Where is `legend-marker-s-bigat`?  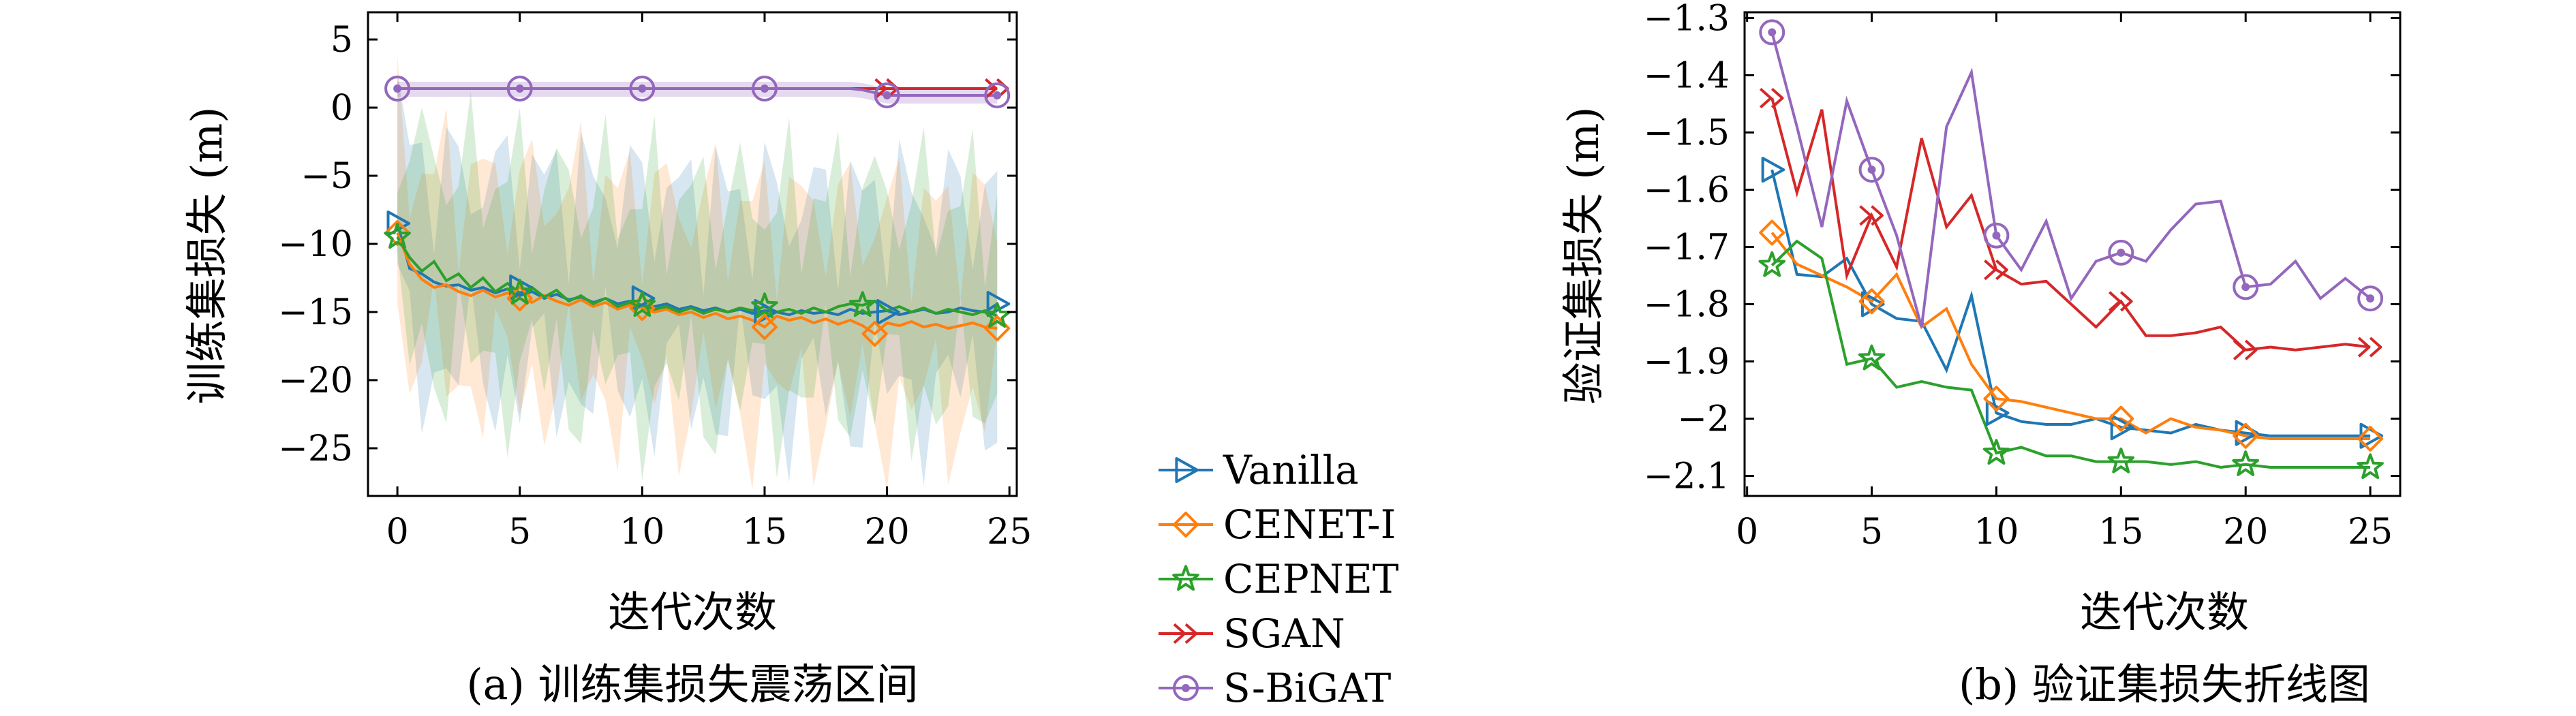 legend-marker-s-bigat is located at coordinates (1186, 688).